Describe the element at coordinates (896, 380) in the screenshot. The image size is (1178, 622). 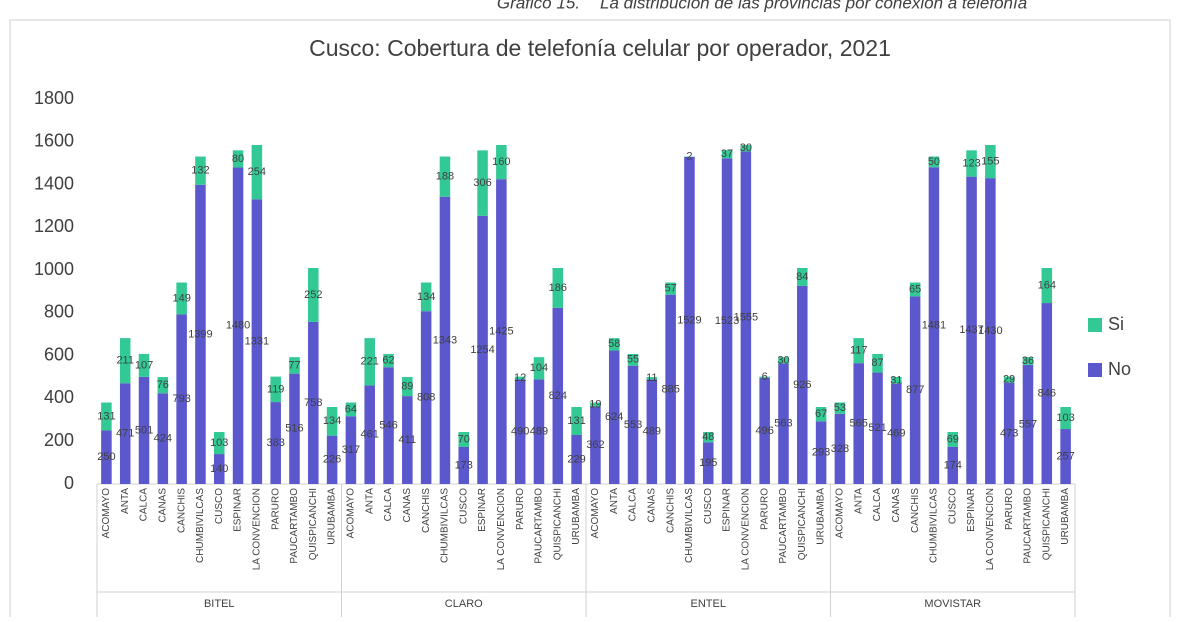
I see `data-label: 31` at that location.